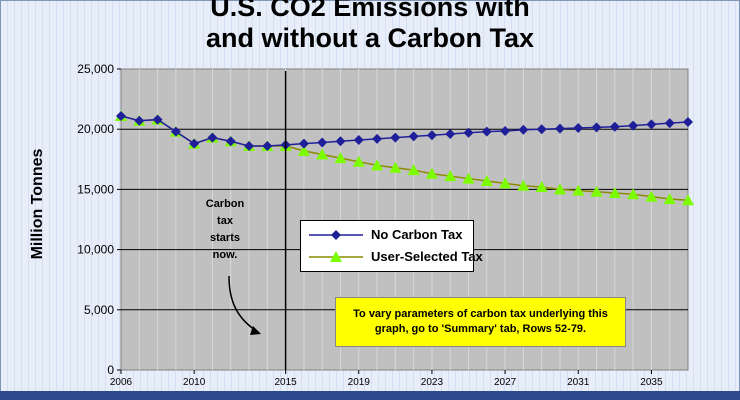 This screenshot has width=740, height=400. What do you see at coordinates (578, 382) in the screenshot?
I see `x-tick-label: 2031` at bounding box center [578, 382].